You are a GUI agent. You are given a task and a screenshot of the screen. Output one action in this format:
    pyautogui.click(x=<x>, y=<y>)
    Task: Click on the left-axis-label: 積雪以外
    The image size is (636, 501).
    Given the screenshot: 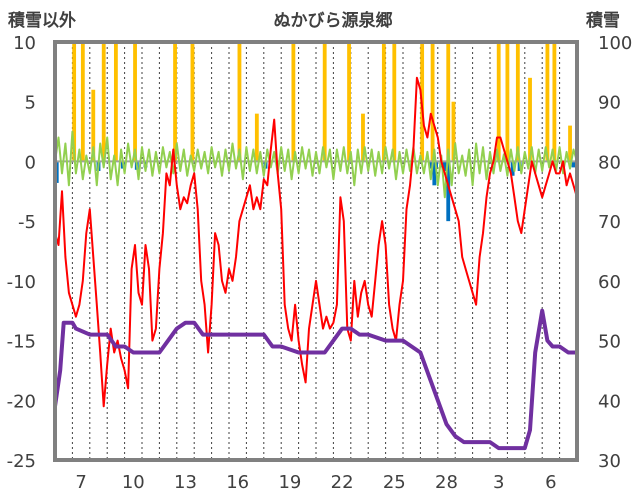 What is the action you would take?
    pyautogui.click(x=42, y=20)
    